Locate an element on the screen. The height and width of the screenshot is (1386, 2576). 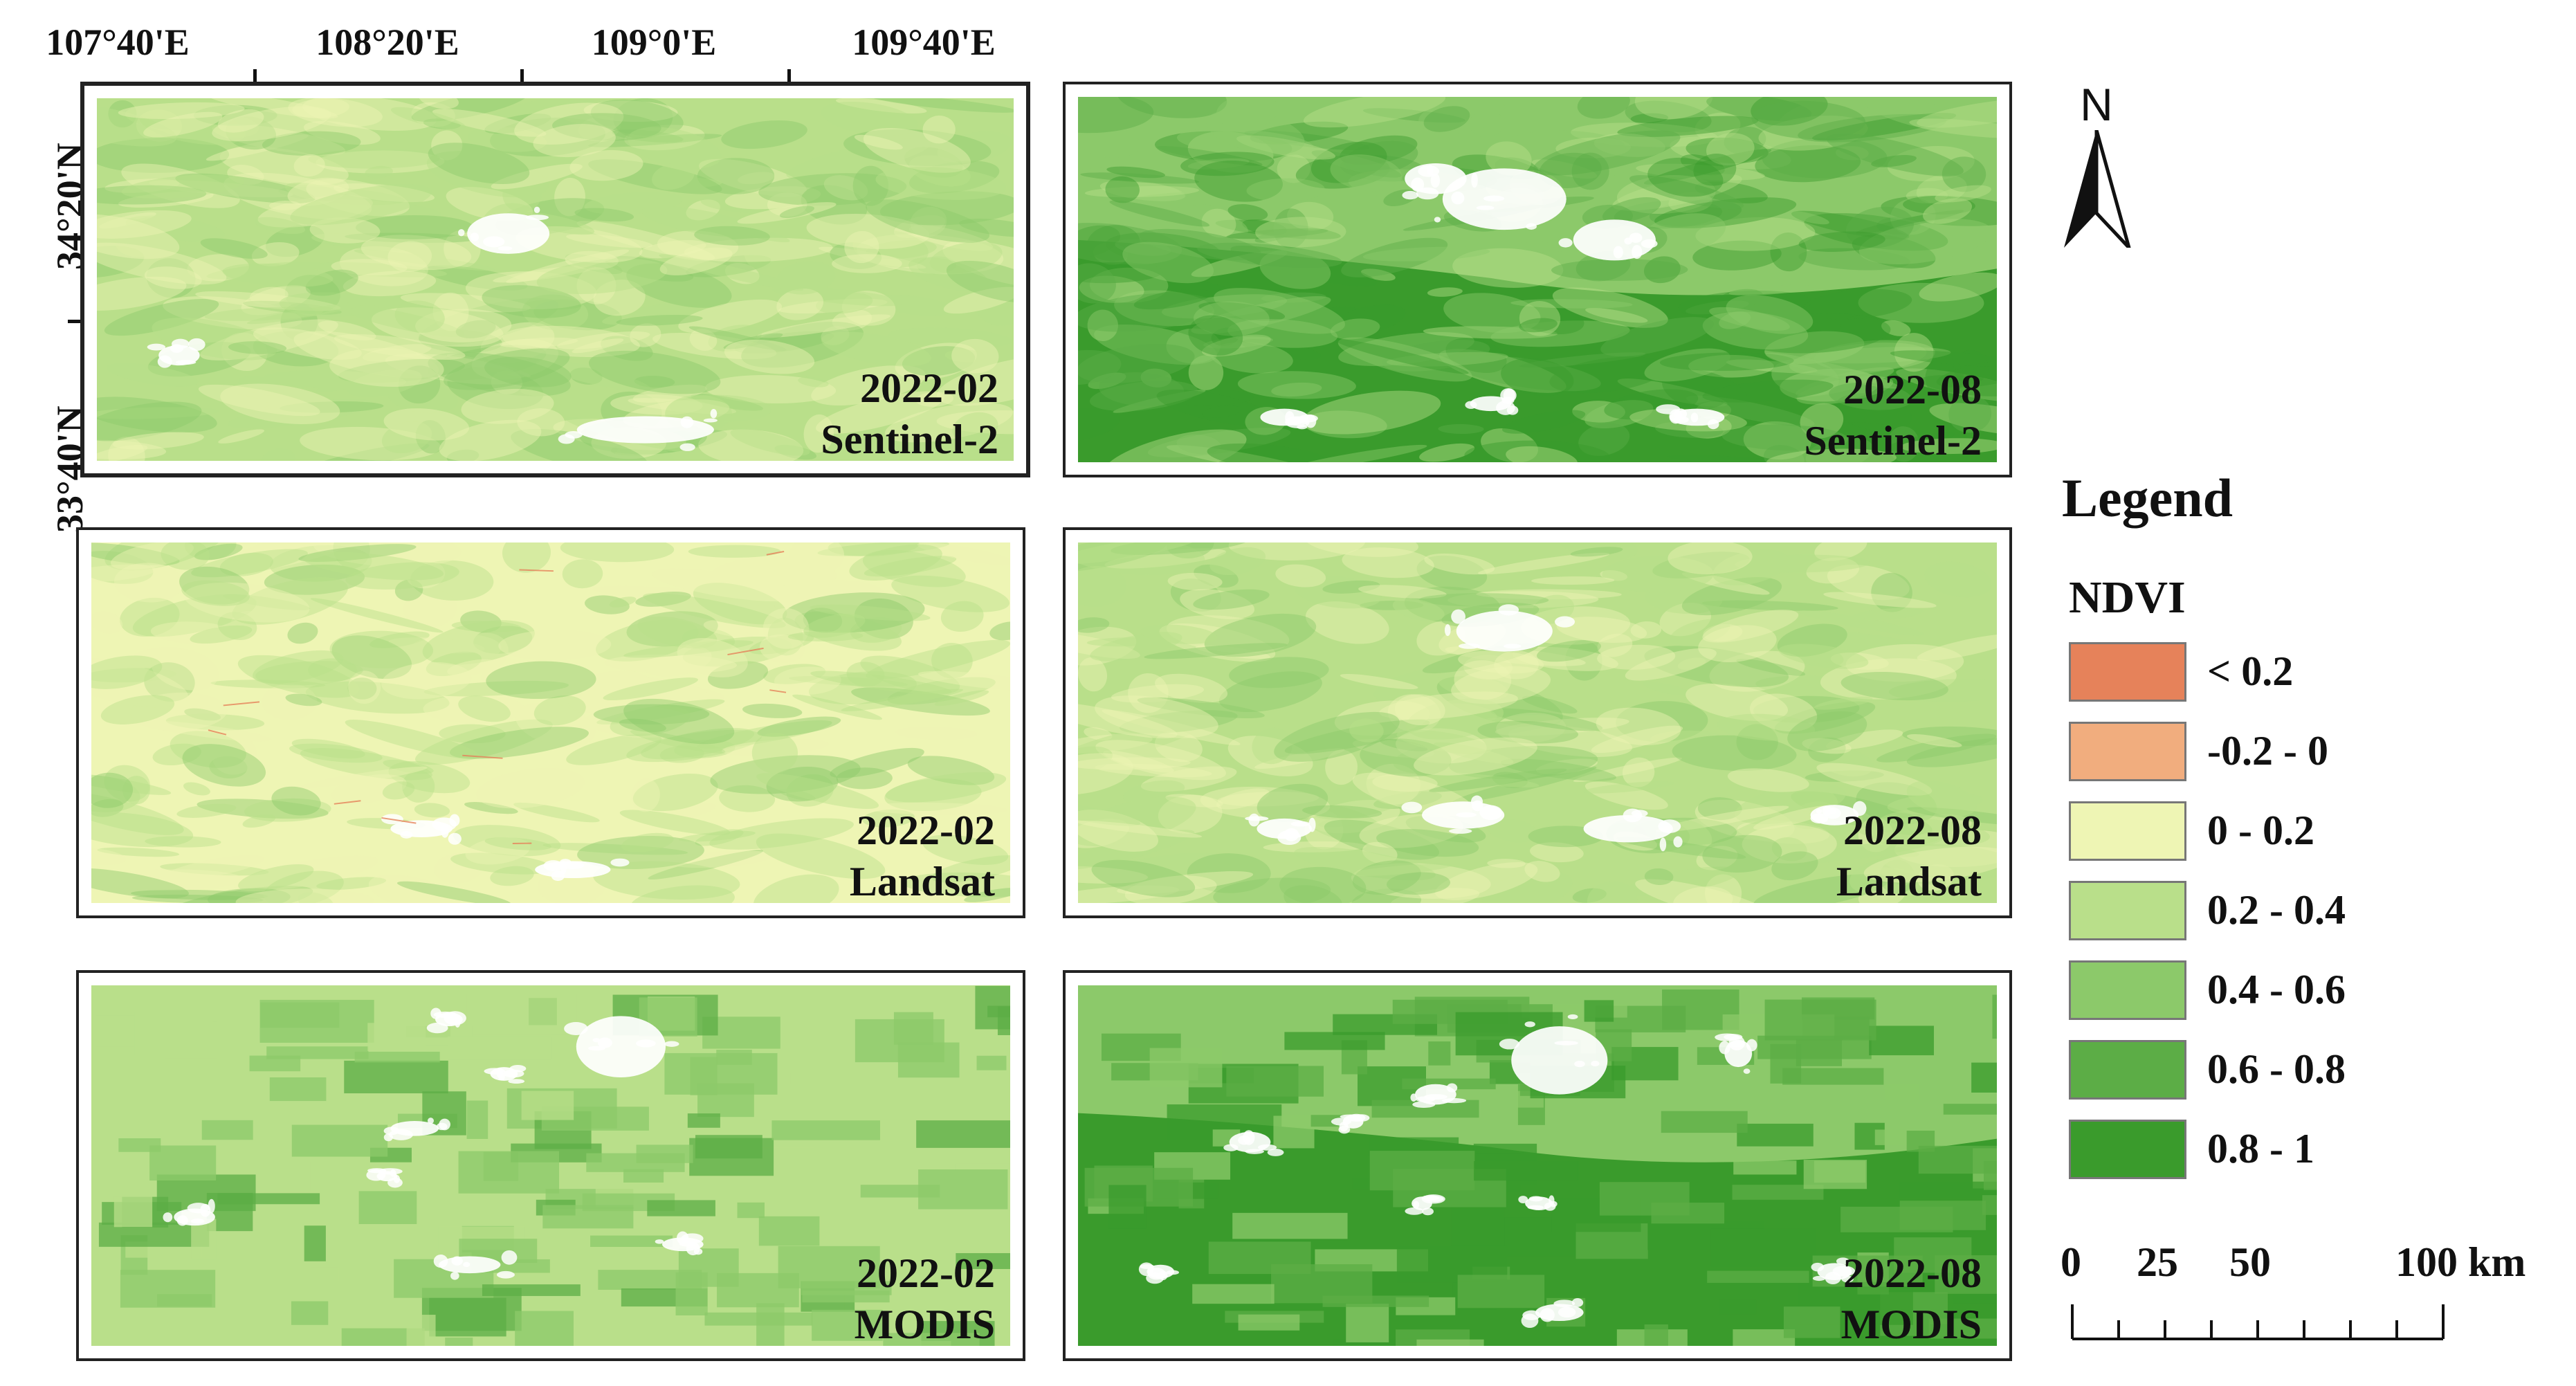
map-panel-modis-aug: 2022-08 MODIS is located at coordinates (1537, 1165).